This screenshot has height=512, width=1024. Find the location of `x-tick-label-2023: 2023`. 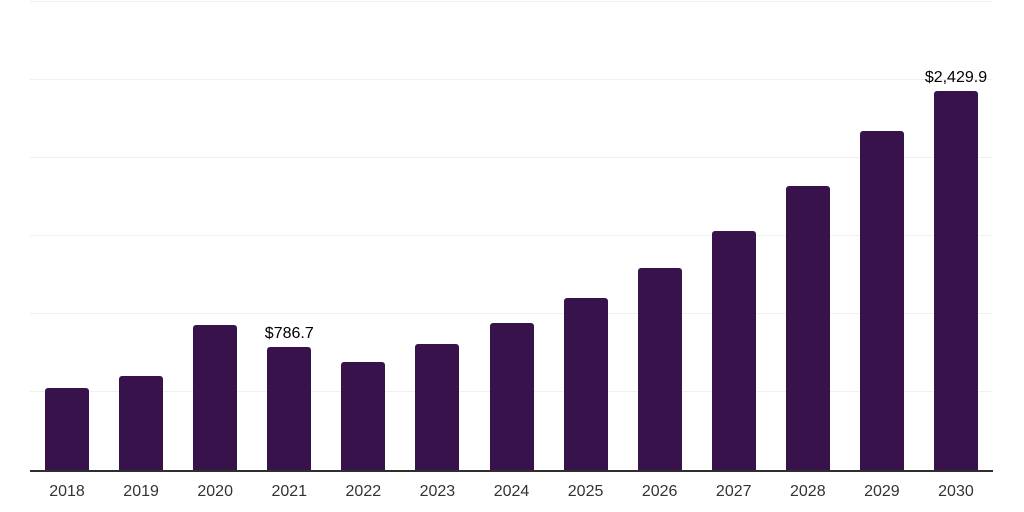

x-tick-label-2023: 2023 is located at coordinates (437, 491).